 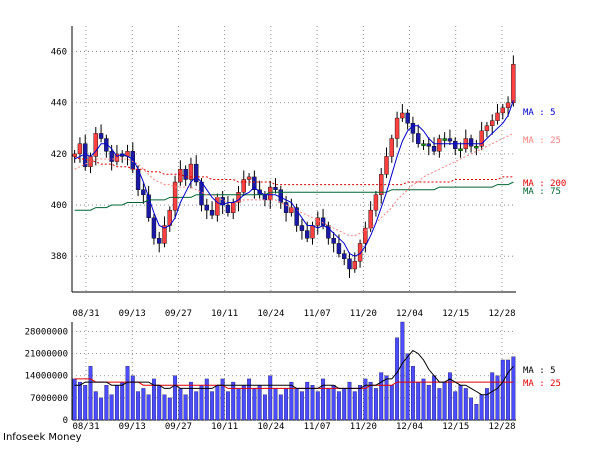 I want to click on volume-x-tick-label: 10/24, so click(x=270, y=427).